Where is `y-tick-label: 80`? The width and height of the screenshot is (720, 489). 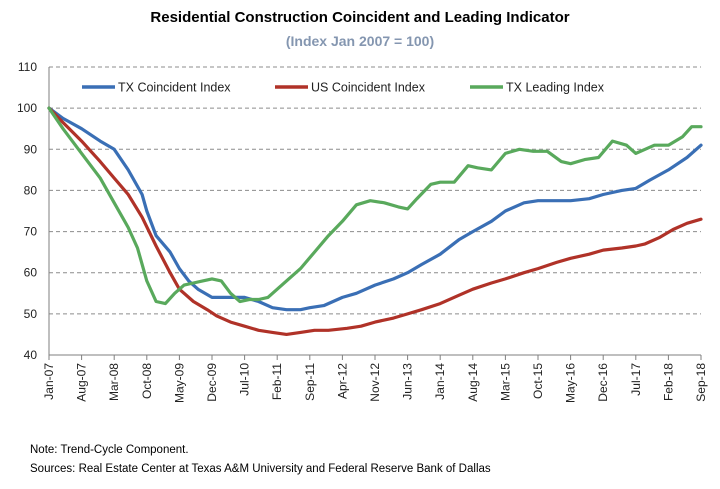 y-tick-label: 80 is located at coordinates (31, 190).